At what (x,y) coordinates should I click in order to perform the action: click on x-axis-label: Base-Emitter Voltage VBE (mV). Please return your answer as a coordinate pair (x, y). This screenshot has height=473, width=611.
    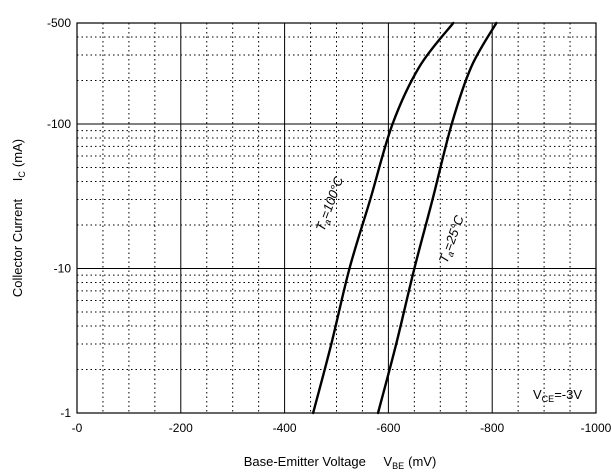
    Looking at the image, I should click on (340, 462).